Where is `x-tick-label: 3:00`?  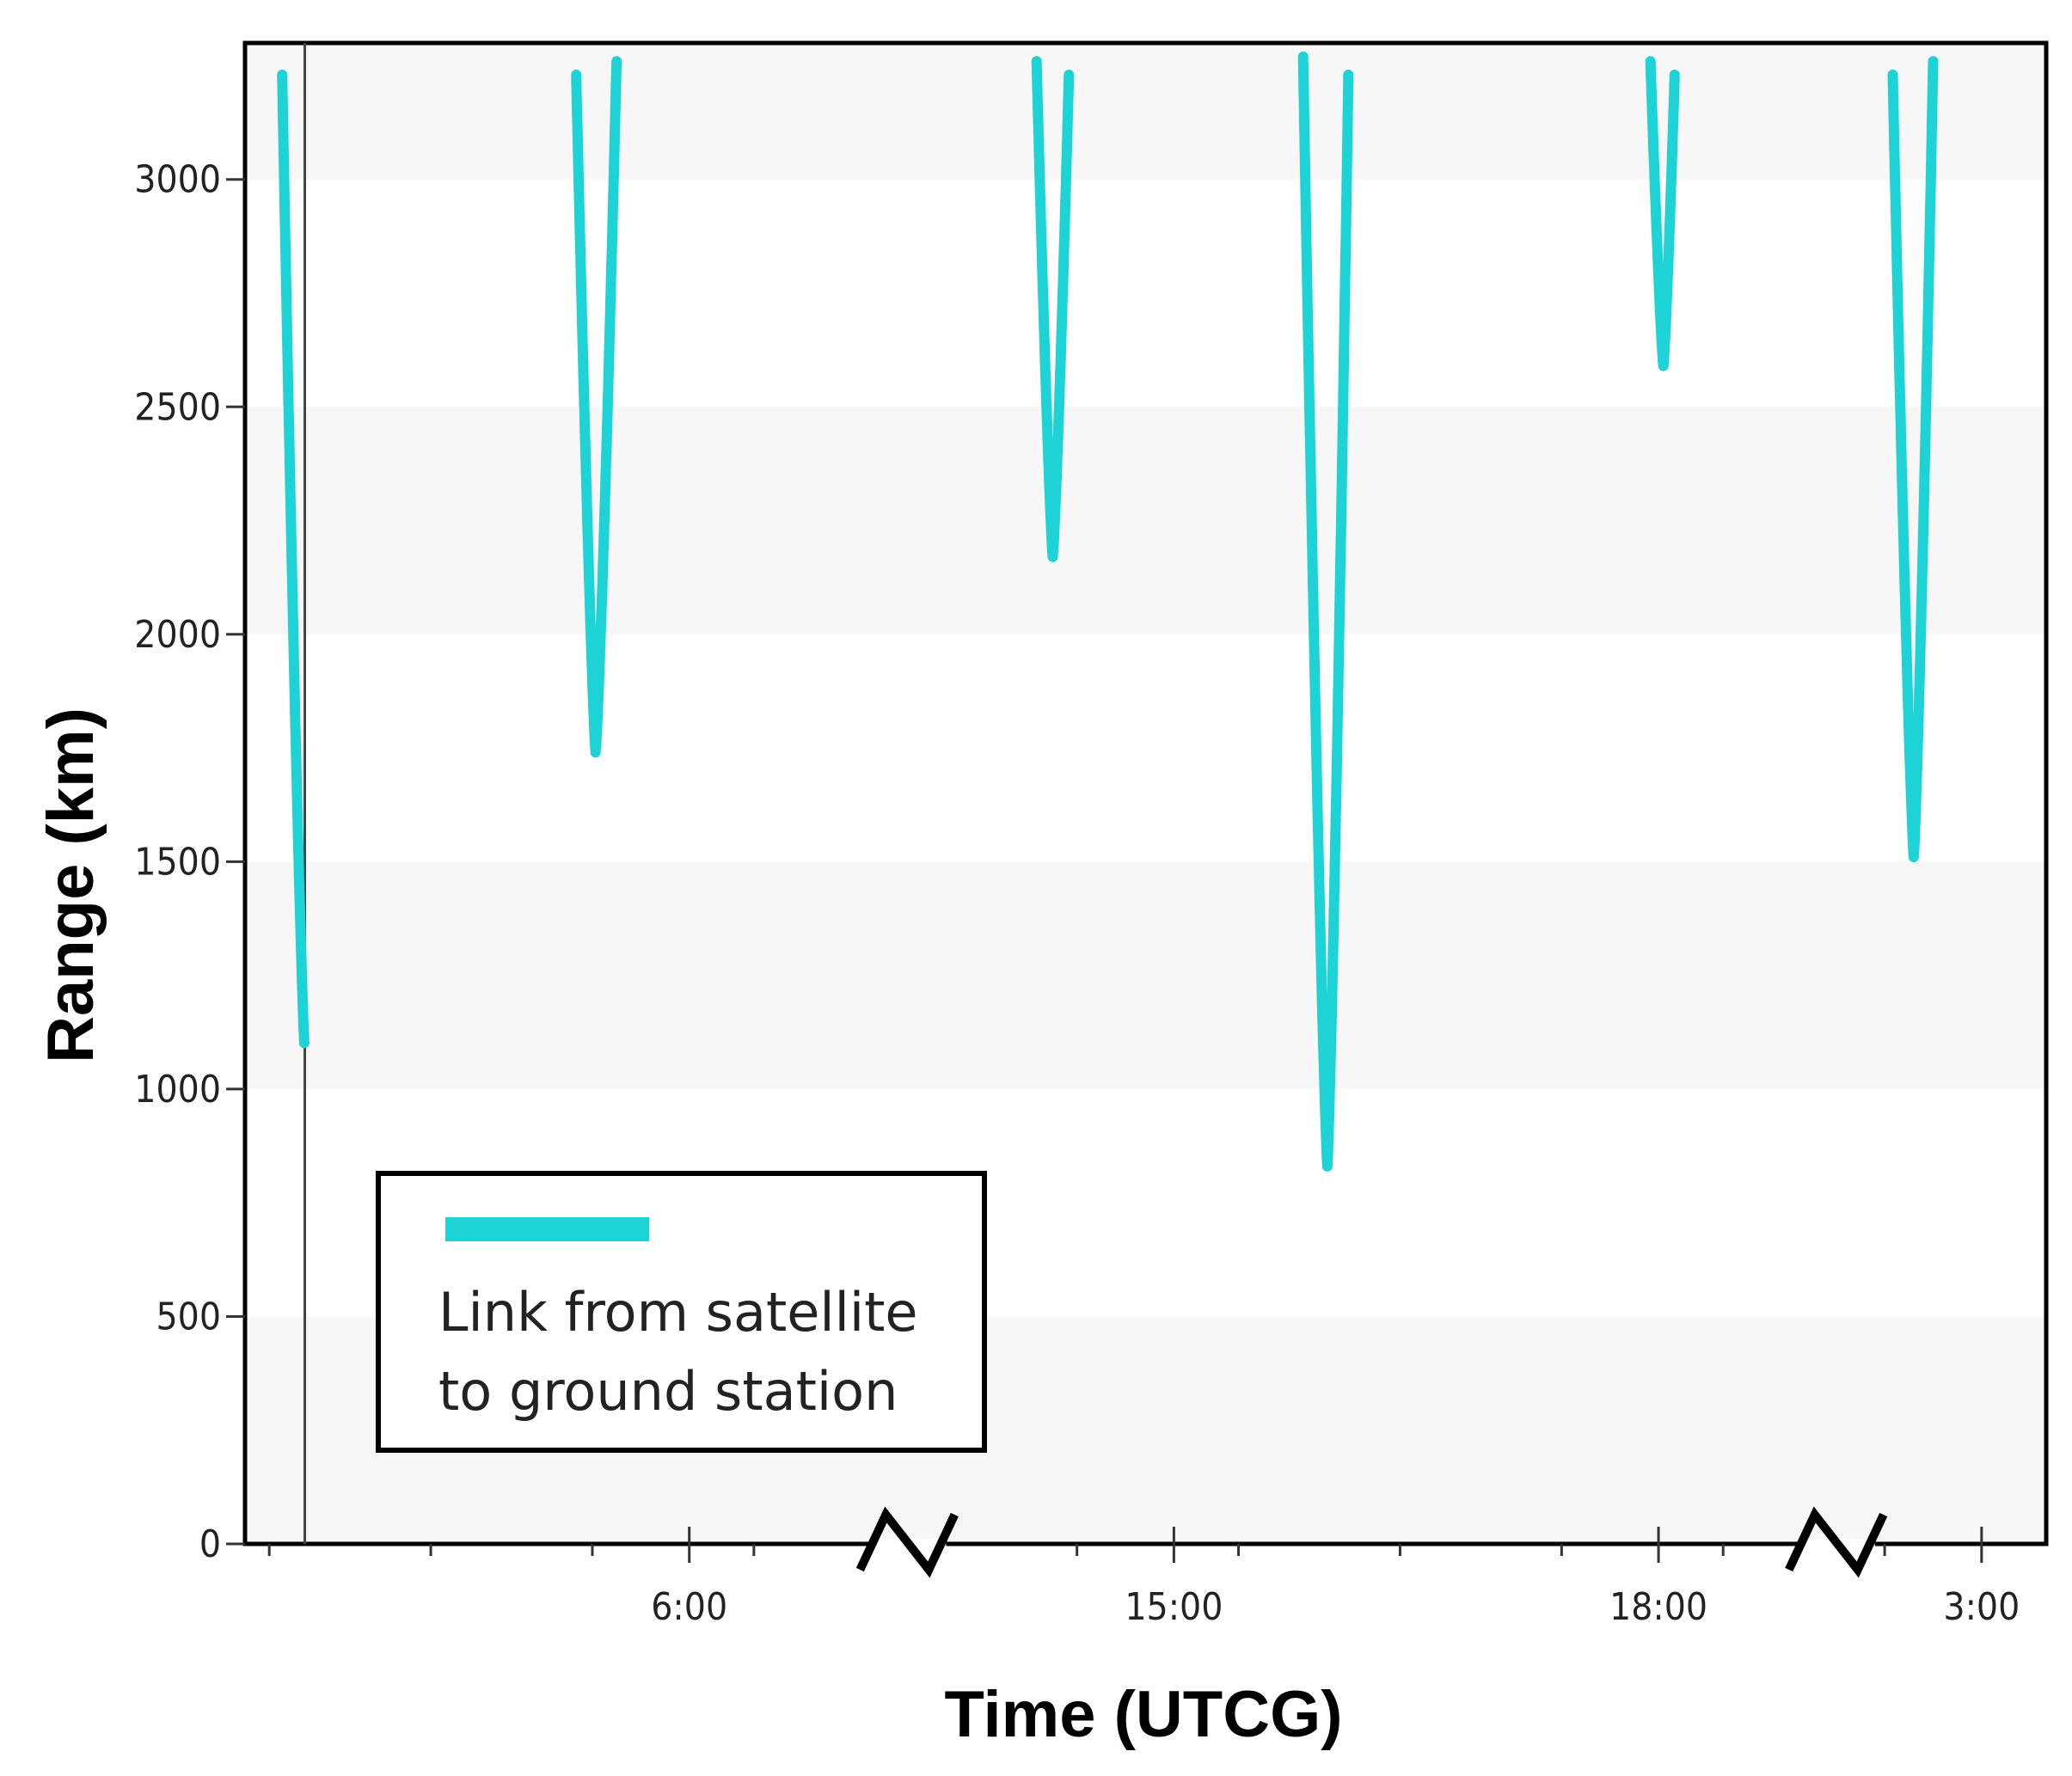
x-tick-label: 3:00 is located at coordinates (1982, 1607).